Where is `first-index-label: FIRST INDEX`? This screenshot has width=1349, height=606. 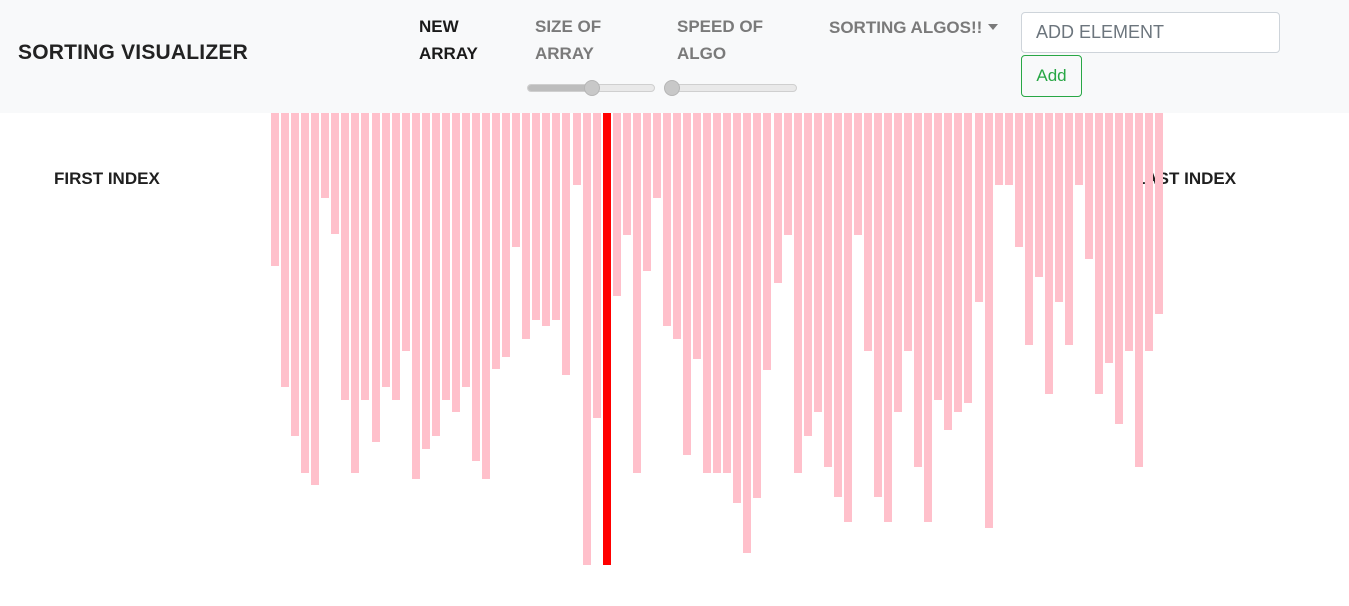
first-index-label: FIRST INDEX is located at coordinates (107, 178).